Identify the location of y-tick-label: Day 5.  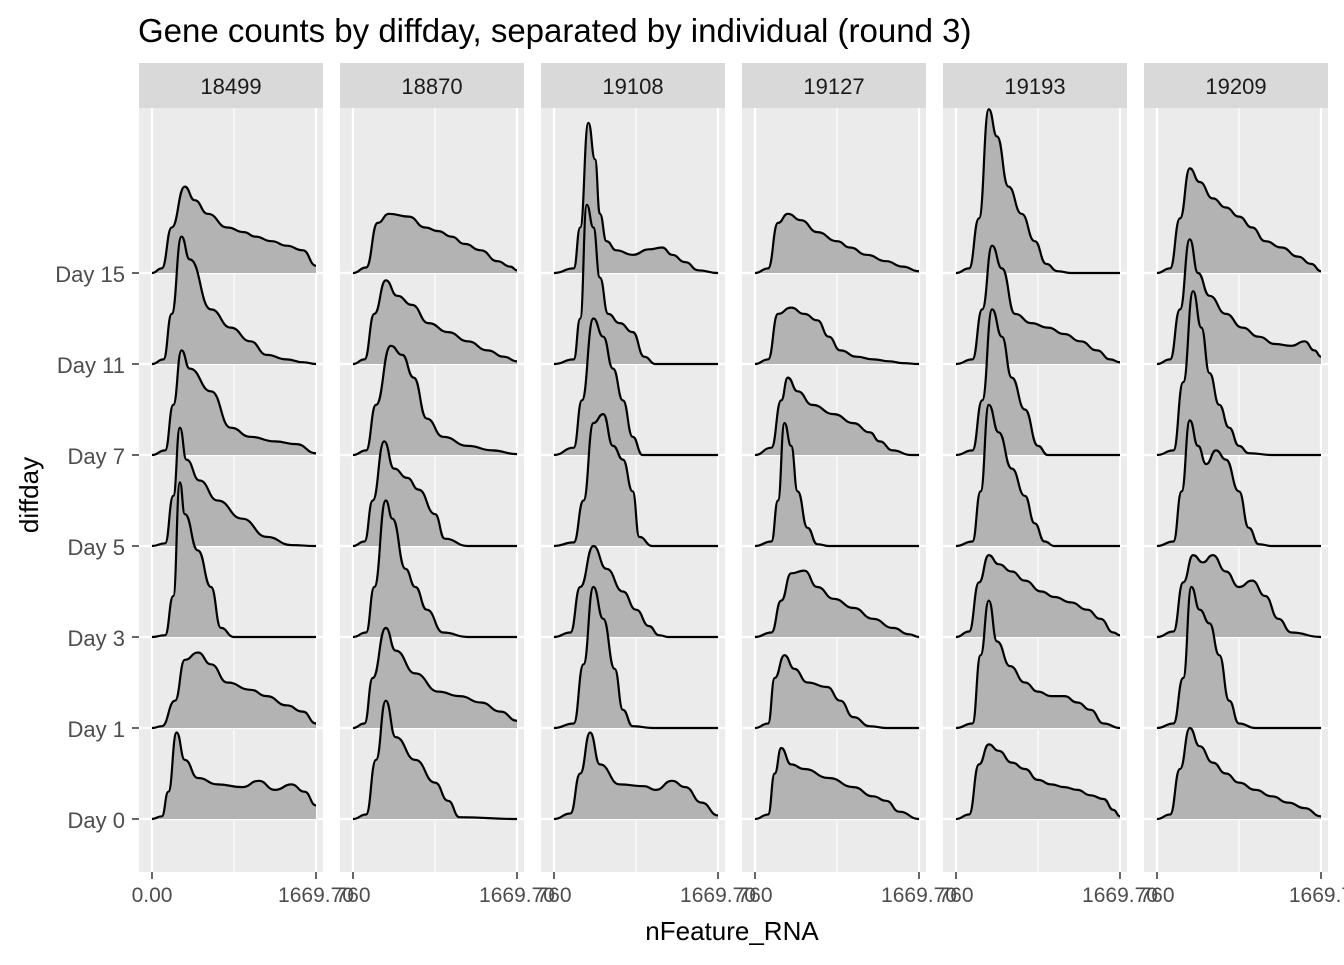
(96, 547).